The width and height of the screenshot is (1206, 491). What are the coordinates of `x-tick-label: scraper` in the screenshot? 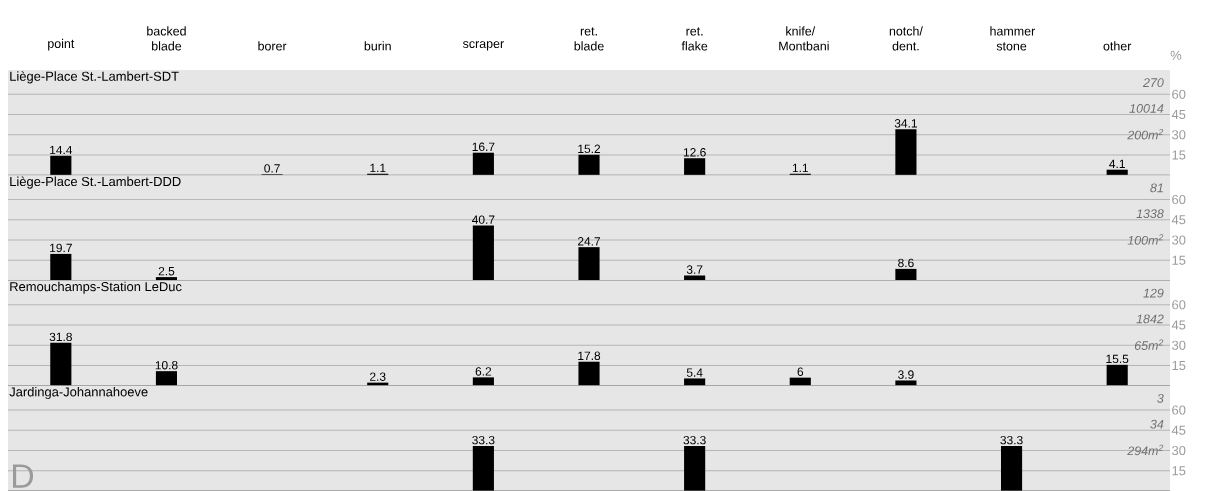 It's located at (483, 46).